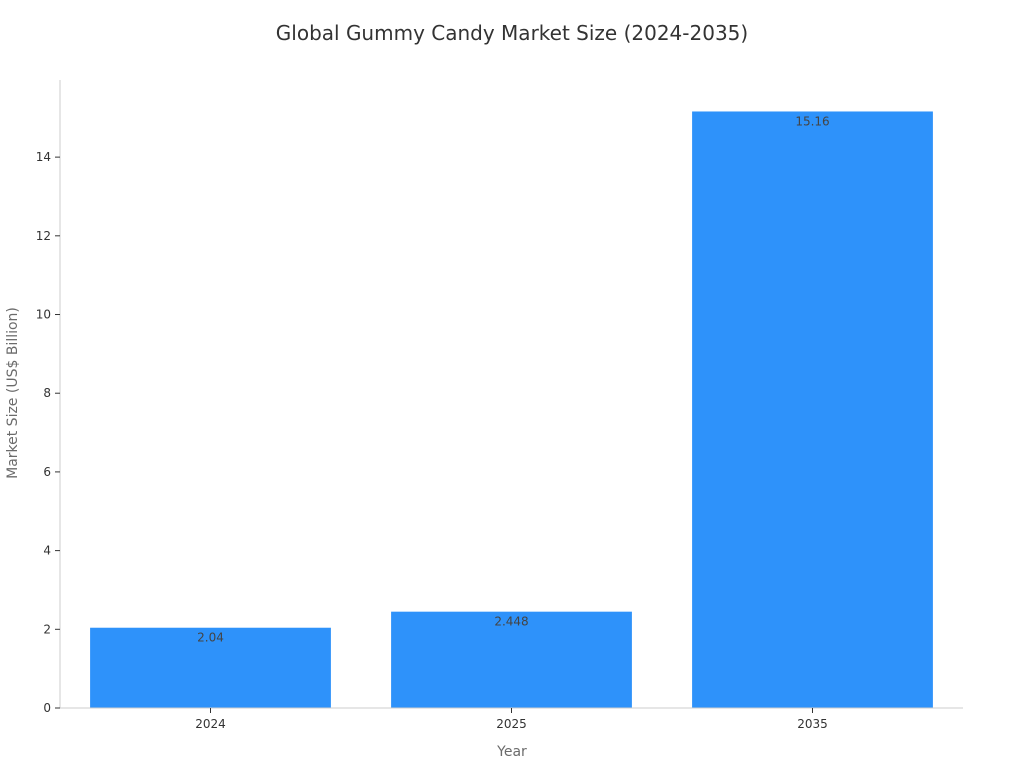 The width and height of the screenshot is (1024, 768). I want to click on y-tick-label-8: 8, so click(47, 393).